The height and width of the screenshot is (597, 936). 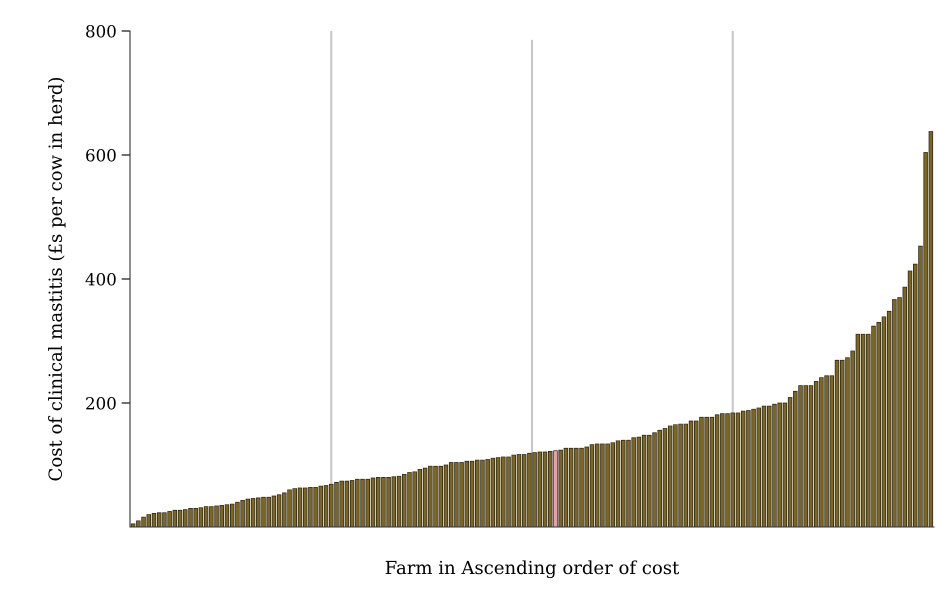 What do you see at coordinates (57, 279) in the screenshot?
I see `y-axis-title: Cost of clinical mastitis (£s per cow in herd)` at bounding box center [57, 279].